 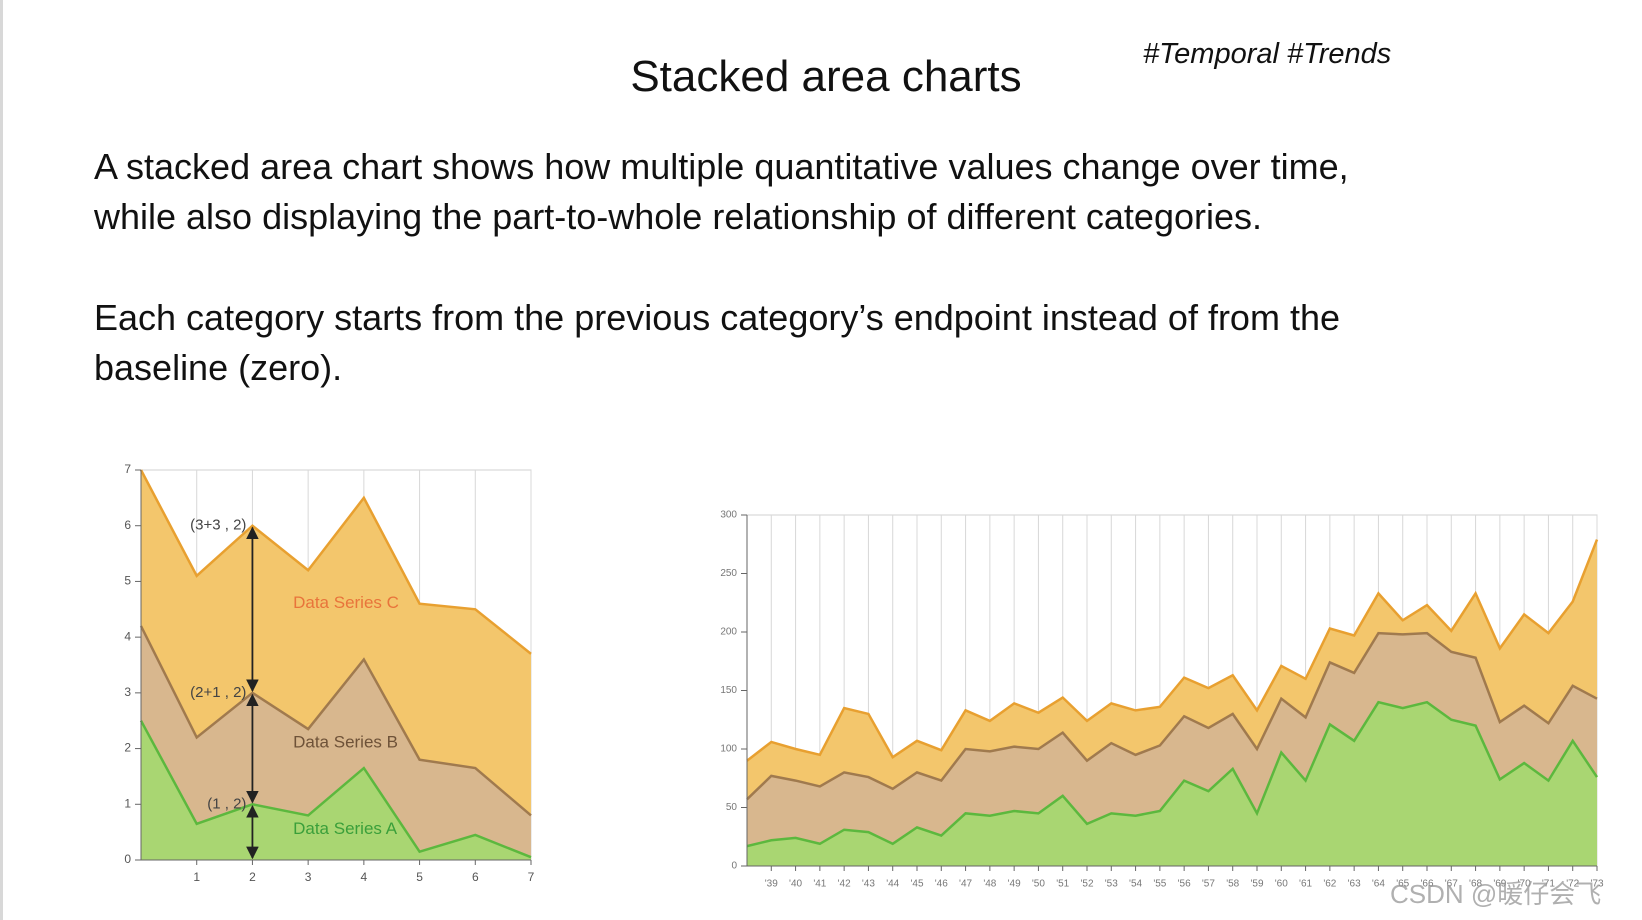 What do you see at coordinates (345, 828) in the screenshot?
I see `series-label: Data Series A` at bounding box center [345, 828].